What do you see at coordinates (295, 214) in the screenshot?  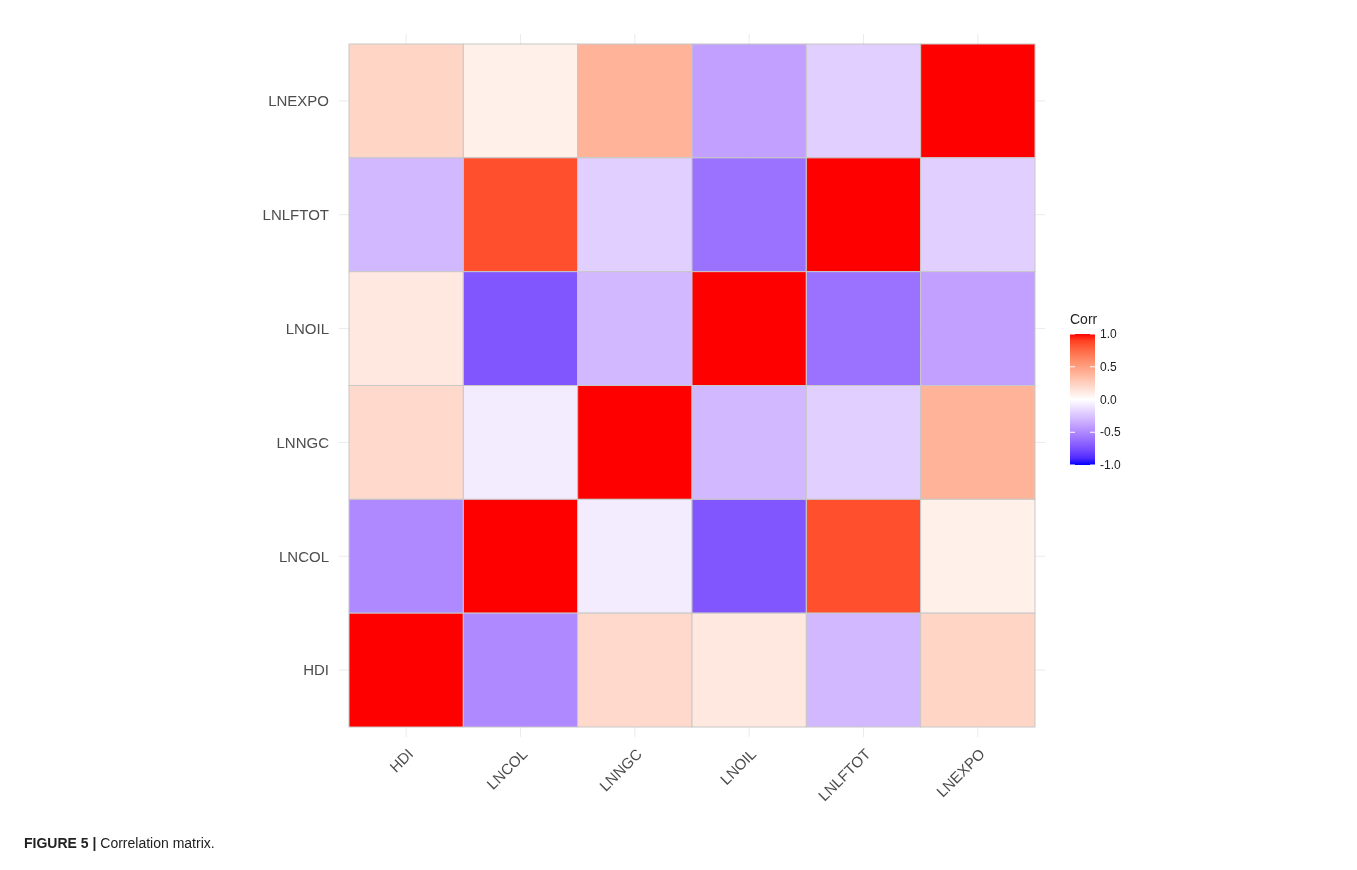 I see `y-tick-label: LNLFTOT` at bounding box center [295, 214].